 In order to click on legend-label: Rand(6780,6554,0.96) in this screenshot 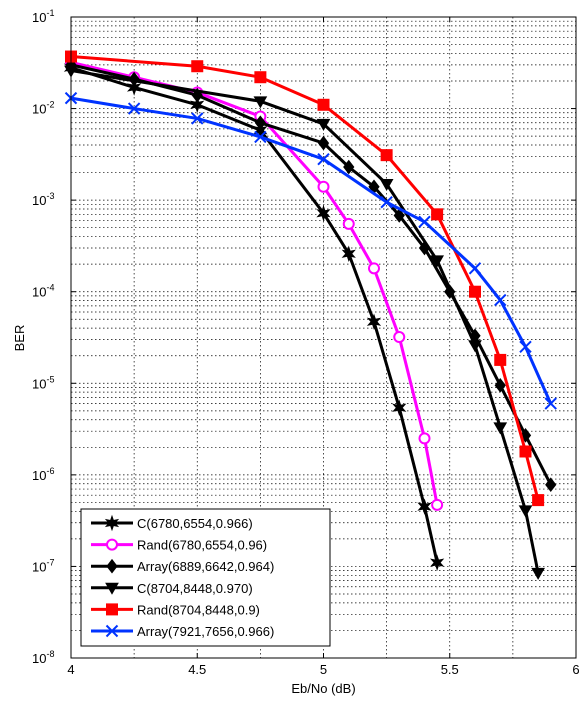, I will do `click(202, 545)`.